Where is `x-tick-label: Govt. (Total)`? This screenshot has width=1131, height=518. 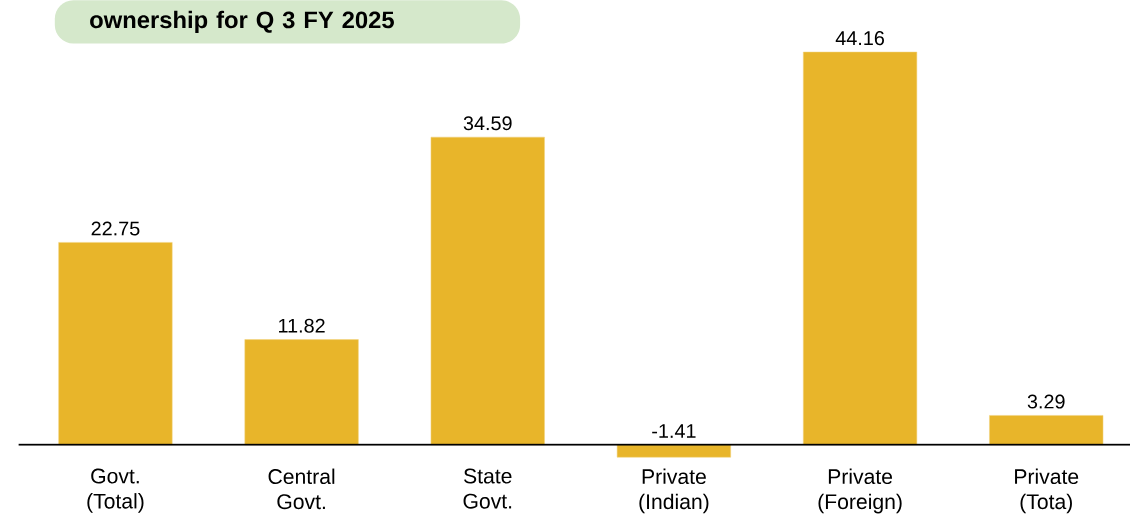 x-tick-label: Govt. (Total) is located at coordinates (115, 490).